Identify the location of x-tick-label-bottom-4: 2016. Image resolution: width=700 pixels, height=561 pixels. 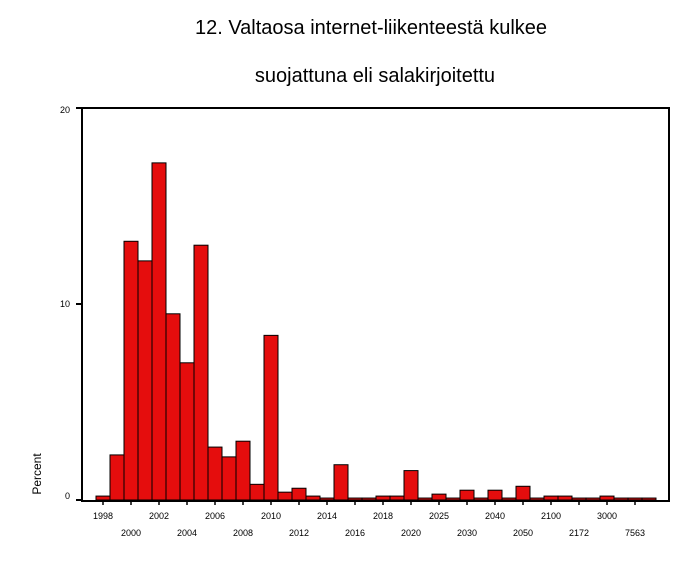
(355, 533).